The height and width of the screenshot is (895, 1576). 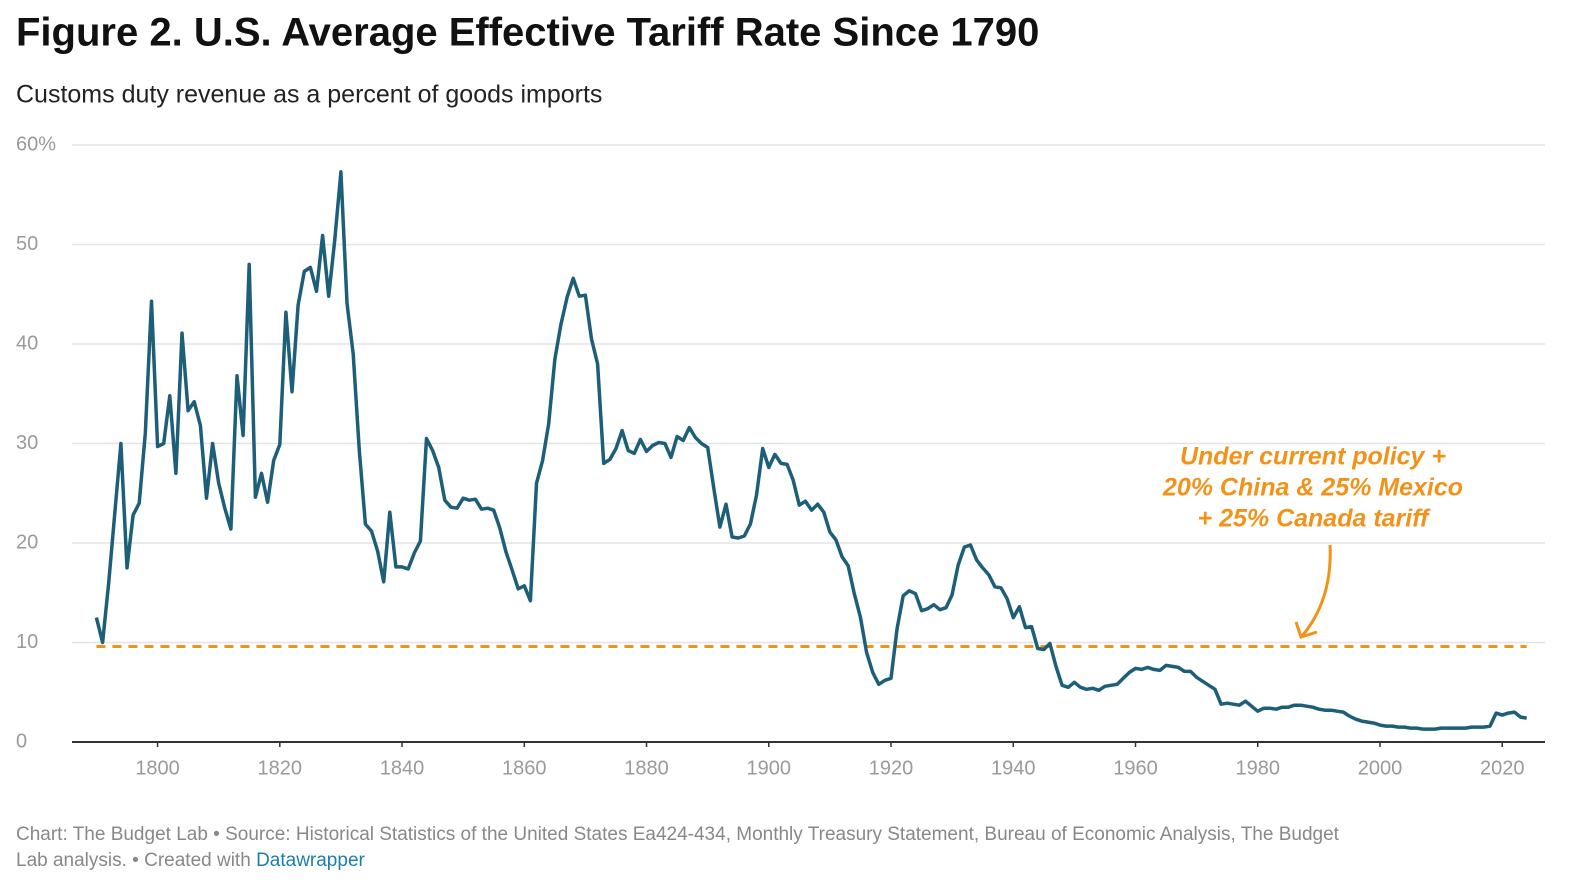 What do you see at coordinates (27, 443) in the screenshot?
I see `y-tick-label: 30` at bounding box center [27, 443].